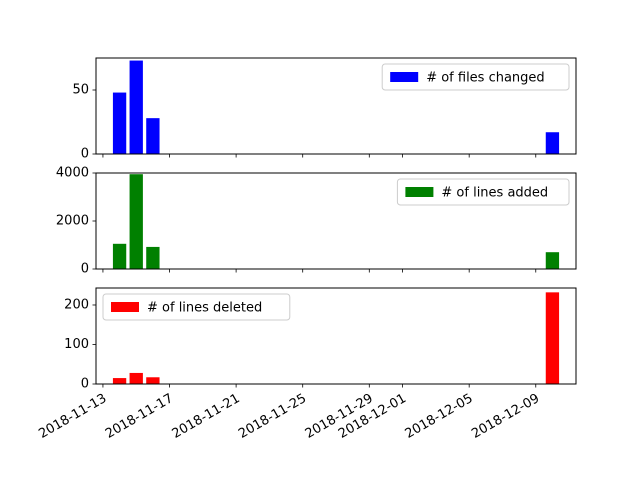 The height and width of the screenshot is (480, 640). I want to click on xtick-label: 2018-12-09, so click(505, 416).